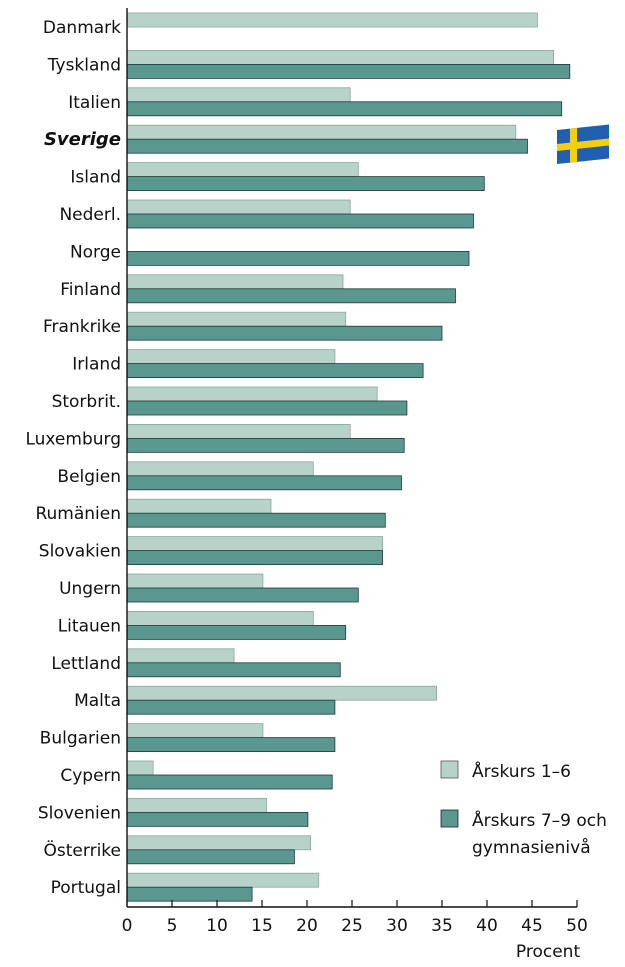 The height and width of the screenshot is (967, 625). I want to click on category-label: Slovenien, so click(79, 813).